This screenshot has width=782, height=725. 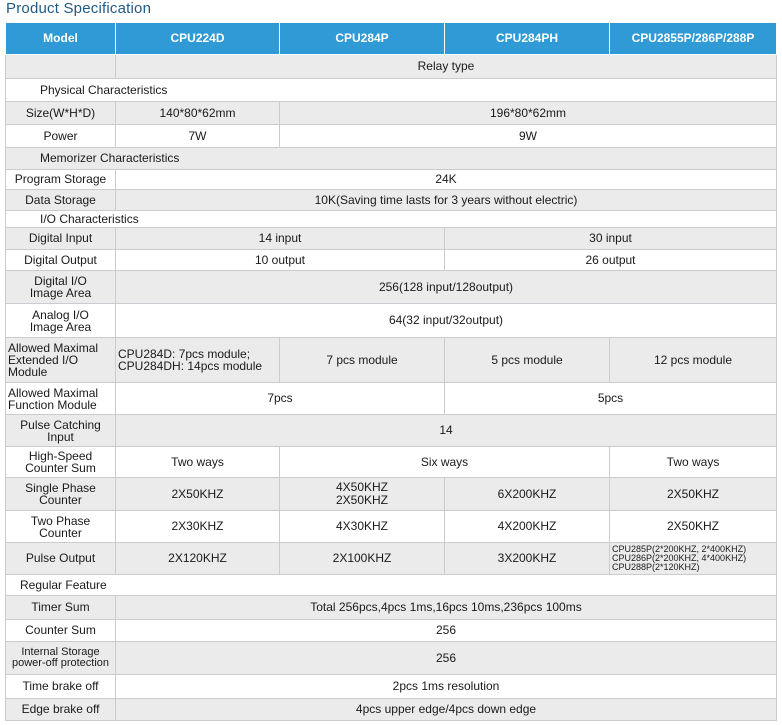 What do you see at coordinates (79, 8) in the screenshot?
I see `page-title: Product Specification` at bounding box center [79, 8].